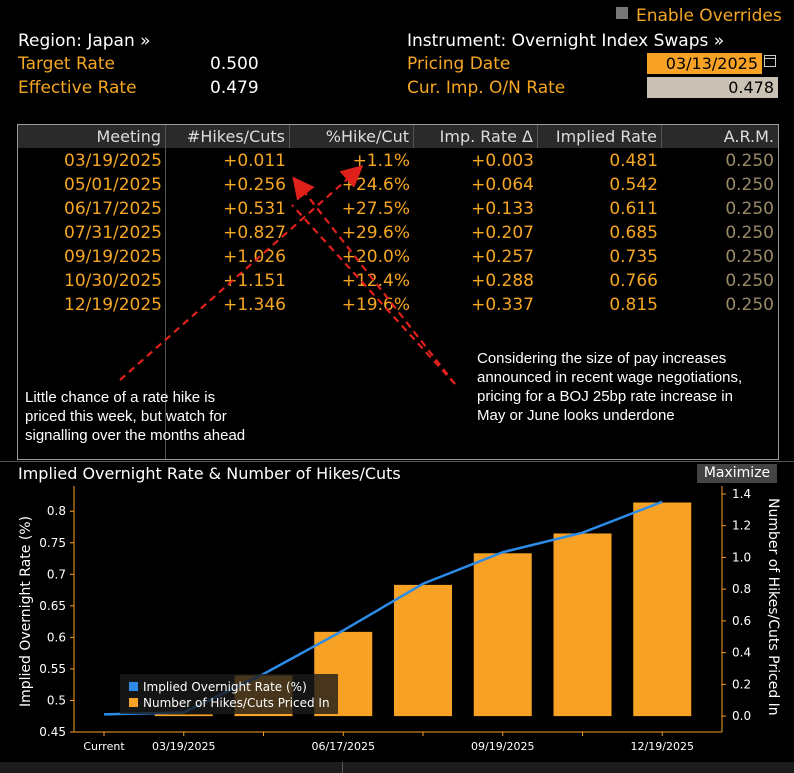 The height and width of the screenshot is (773, 794). What do you see at coordinates (113, 305) in the screenshot?
I see `cell-meeting: 12/19/2025` at bounding box center [113, 305].